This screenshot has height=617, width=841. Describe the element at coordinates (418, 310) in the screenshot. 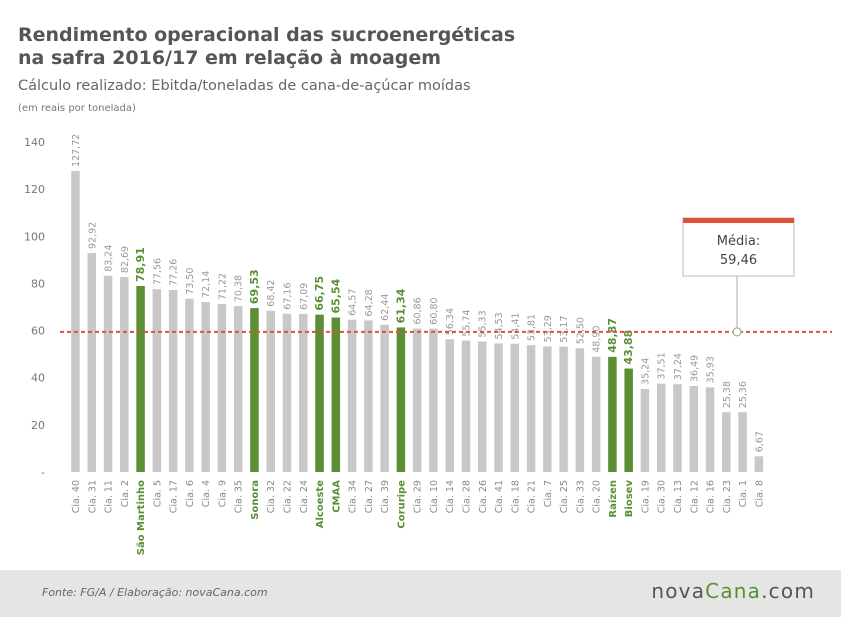

I see `value-label: 60,86` at that location.